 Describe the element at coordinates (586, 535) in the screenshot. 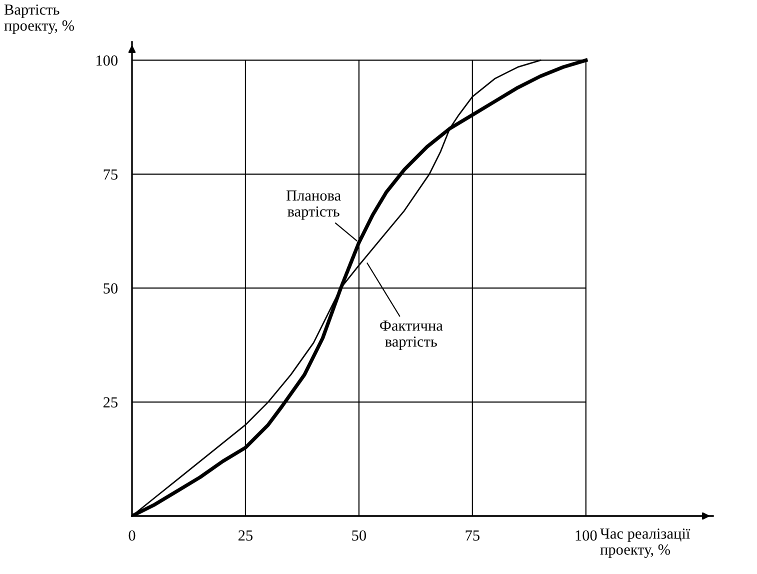

I see `x-tick-label: 100` at that location.